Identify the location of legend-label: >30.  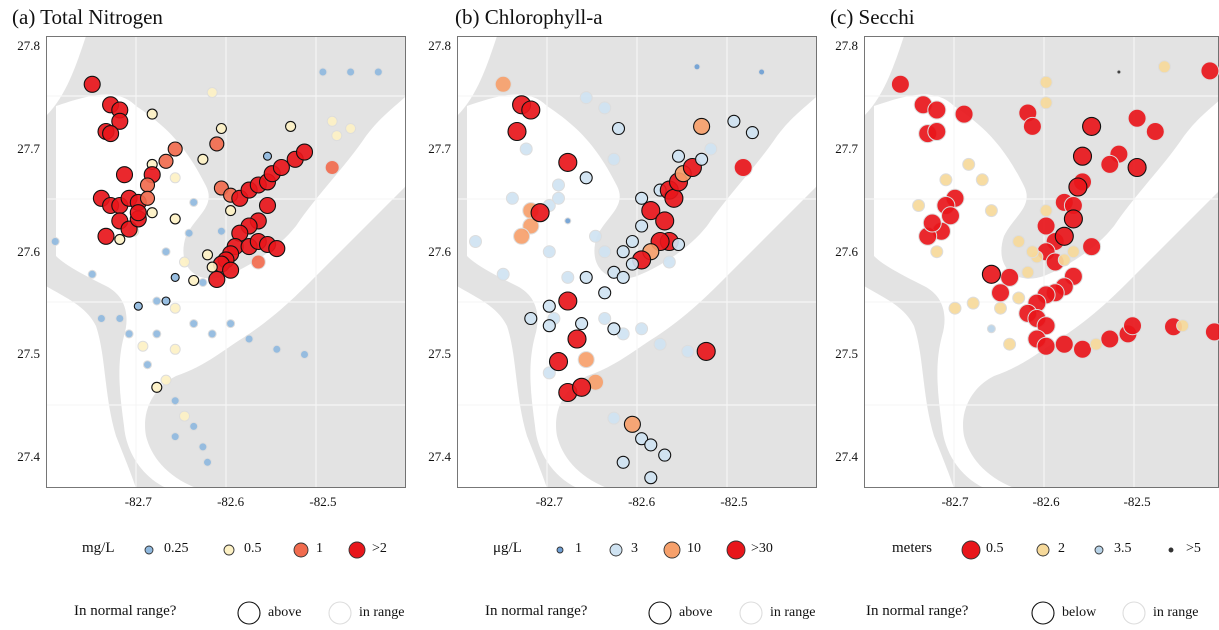
(762, 548).